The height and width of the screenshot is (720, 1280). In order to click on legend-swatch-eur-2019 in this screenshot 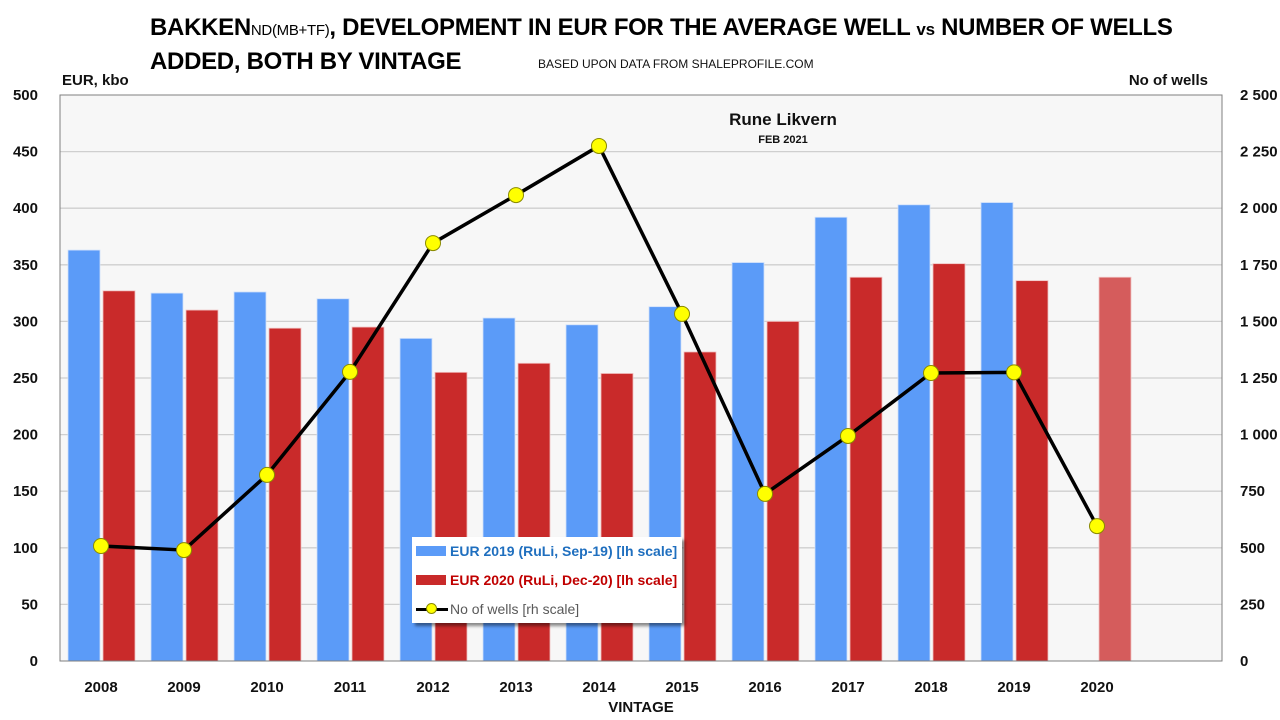, I will do `click(431, 551)`.